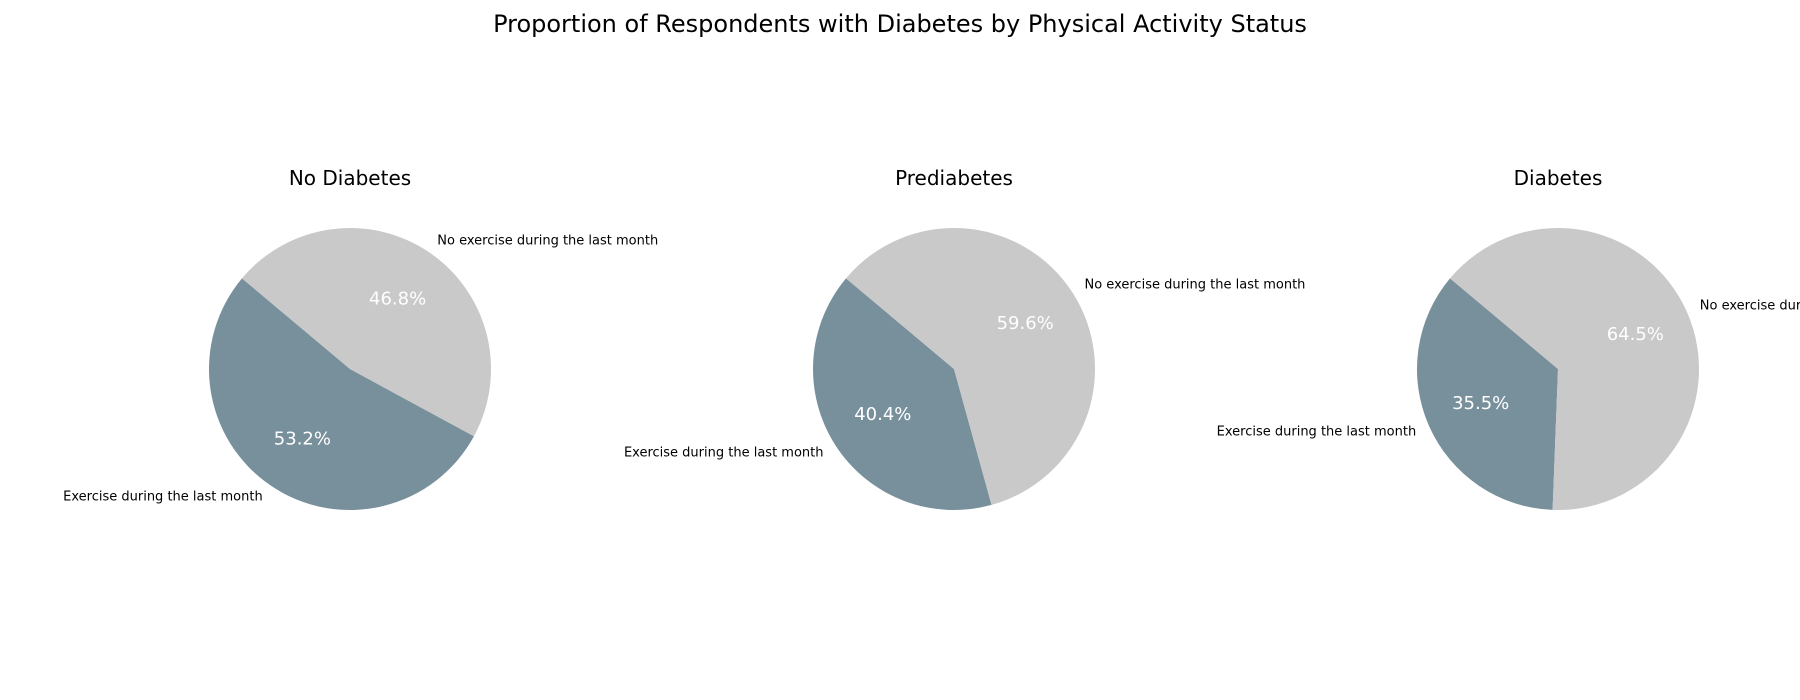  Describe the element at coordinates (1025, 323) in the screenshot. I see `slice-percent-label: 59.6%` at that location.